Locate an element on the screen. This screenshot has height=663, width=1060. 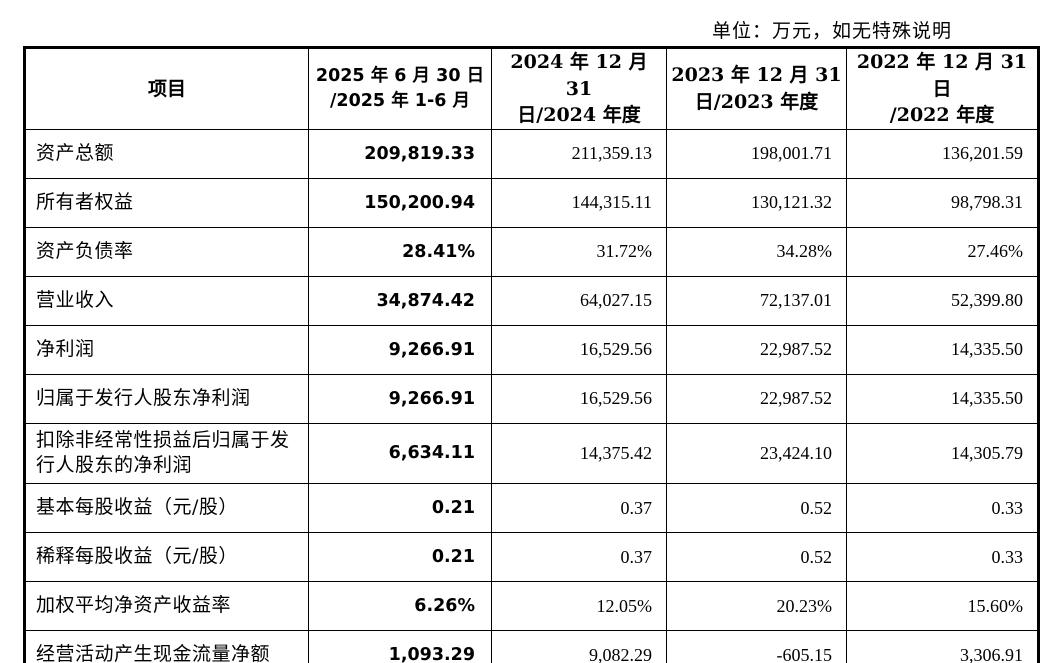
column-header-2025: 2025 年 6 月 30 日 /2025 年 1-6 月 is located at coordinates (400, 88).